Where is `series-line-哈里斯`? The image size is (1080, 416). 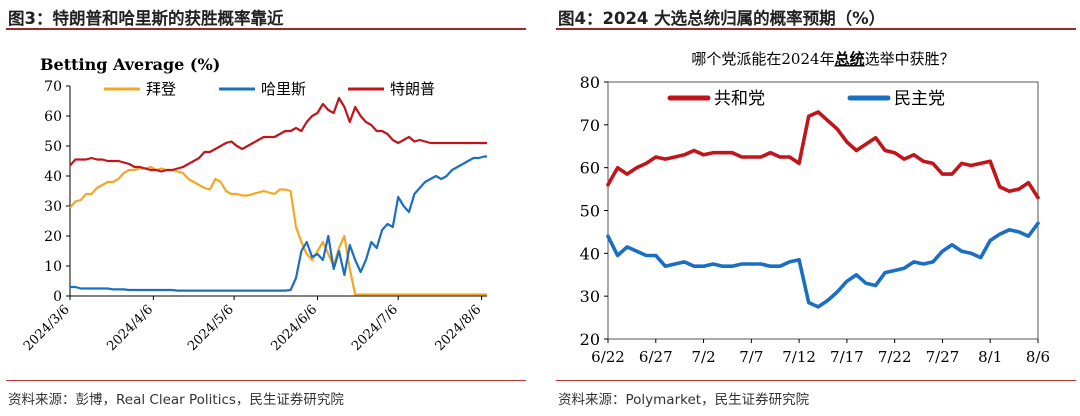 series-line-哈里斯 is located at coordinates (278, 223).